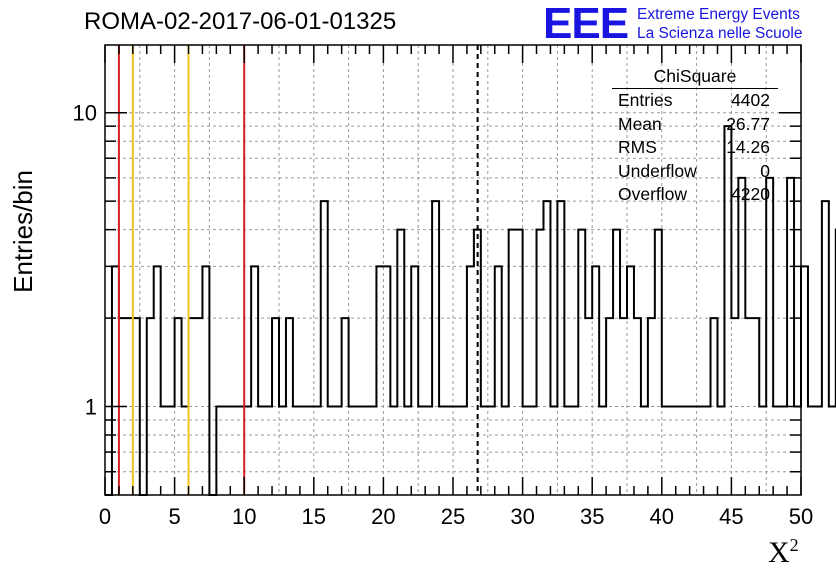 The image size is (836, 572). Describe the element at coordinates (694, 123) in the screenshot. I see `stats-row-mean: Mean 26.77` at that location.